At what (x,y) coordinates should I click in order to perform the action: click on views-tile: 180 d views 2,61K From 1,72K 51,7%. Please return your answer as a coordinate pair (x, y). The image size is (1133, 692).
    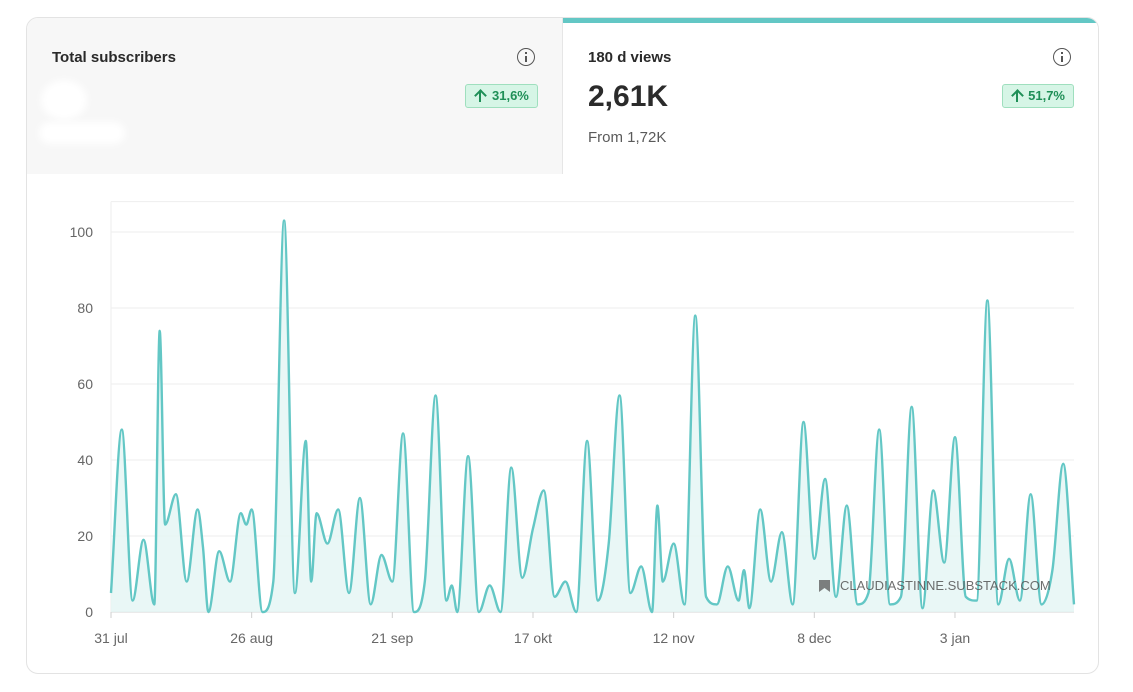
    Looking at the image, I should click on (830, 96).